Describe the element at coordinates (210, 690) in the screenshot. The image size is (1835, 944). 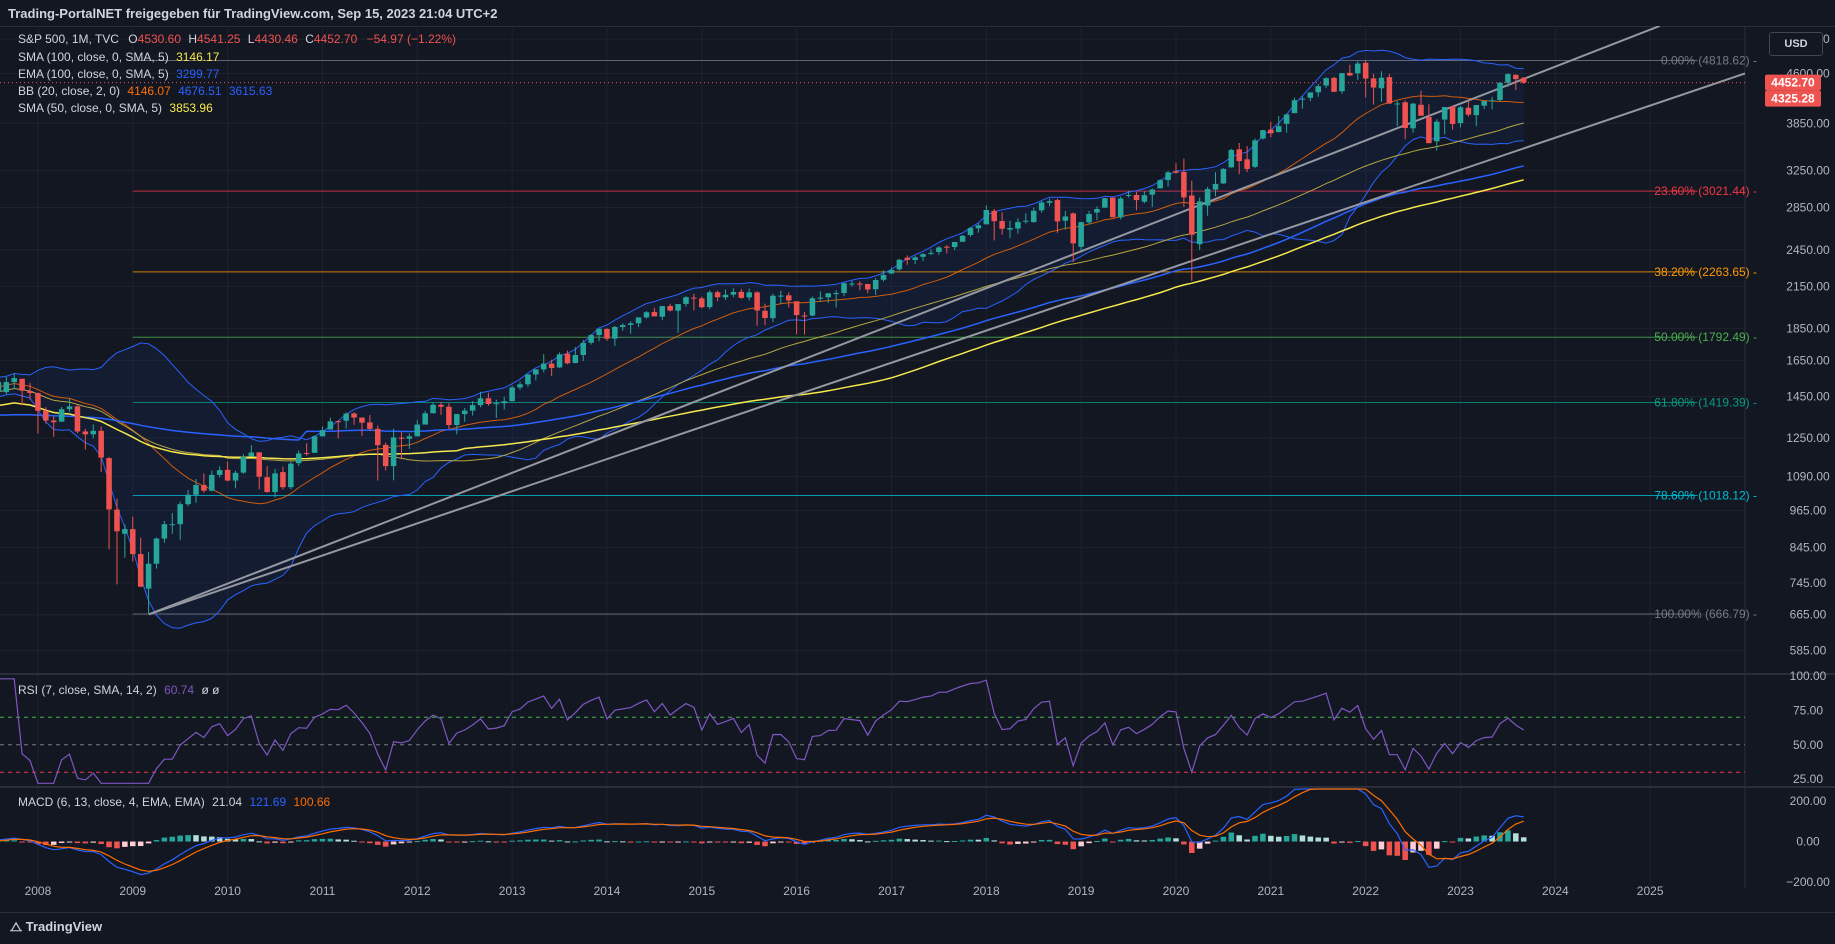
I see `legend-rsi-extra: ø ø` at that location.